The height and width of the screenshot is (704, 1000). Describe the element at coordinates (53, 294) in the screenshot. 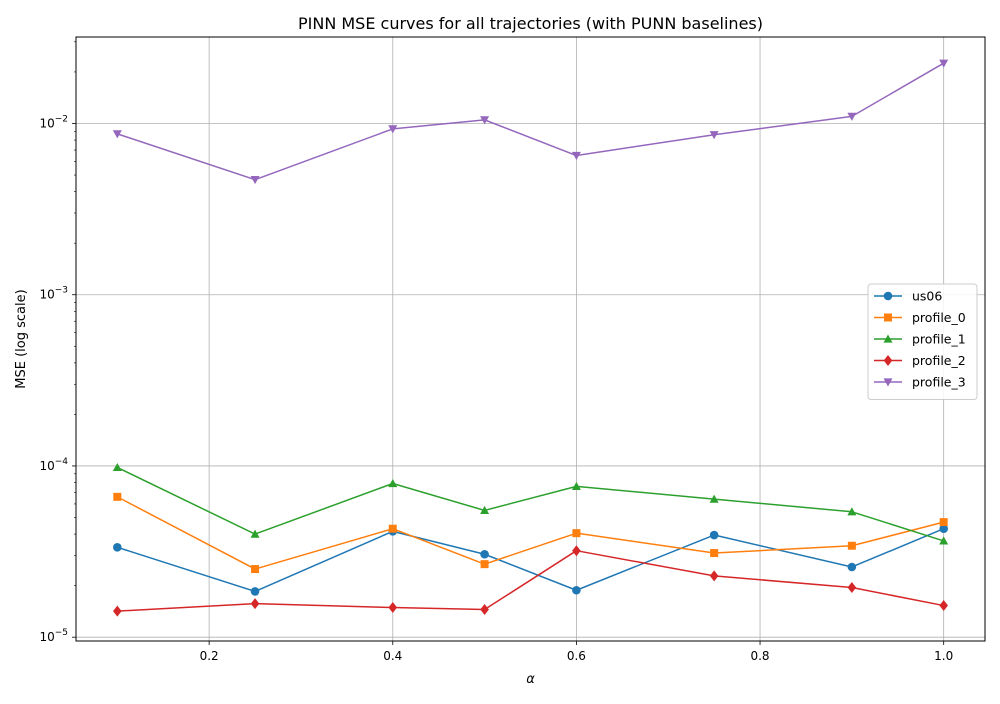

I see `y-tick-label: 10⁻³` at that location.